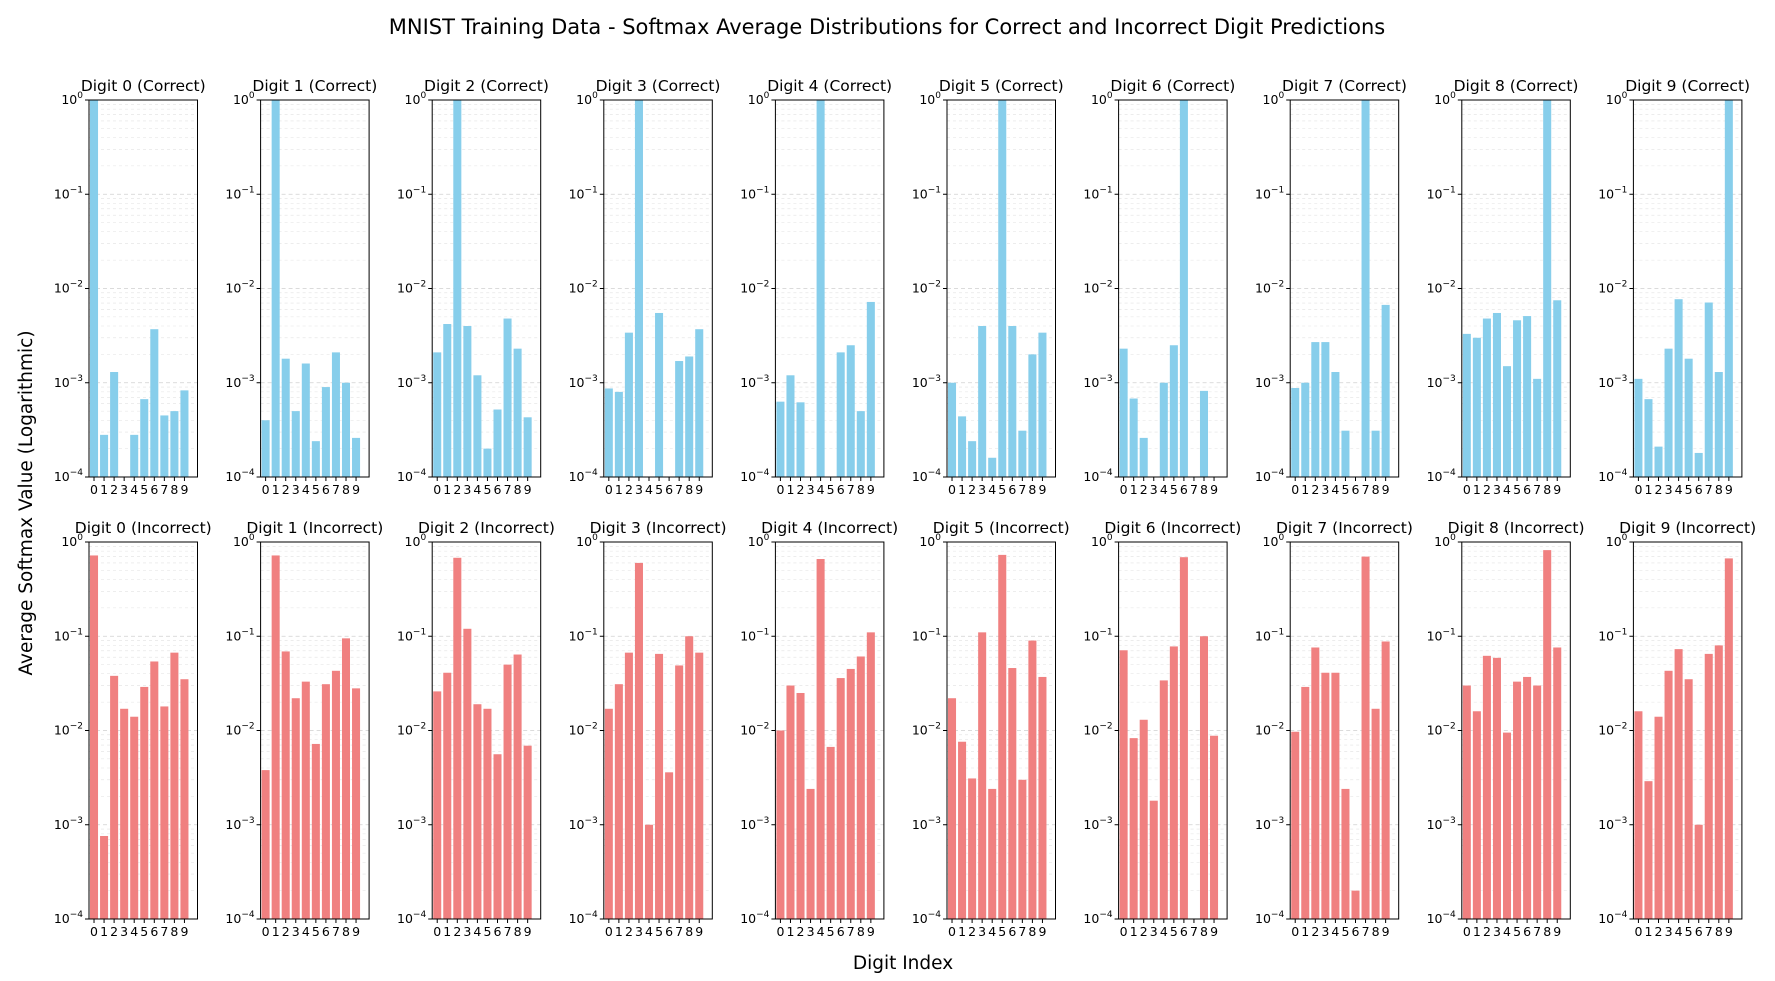 Image resolution: width=1775 pixels, height=981 pixels. What do you see at coordinates (1617, 99) in the screenshot?
I see `y-tick-label: 10⁰` at bounding box center [1617, 99].